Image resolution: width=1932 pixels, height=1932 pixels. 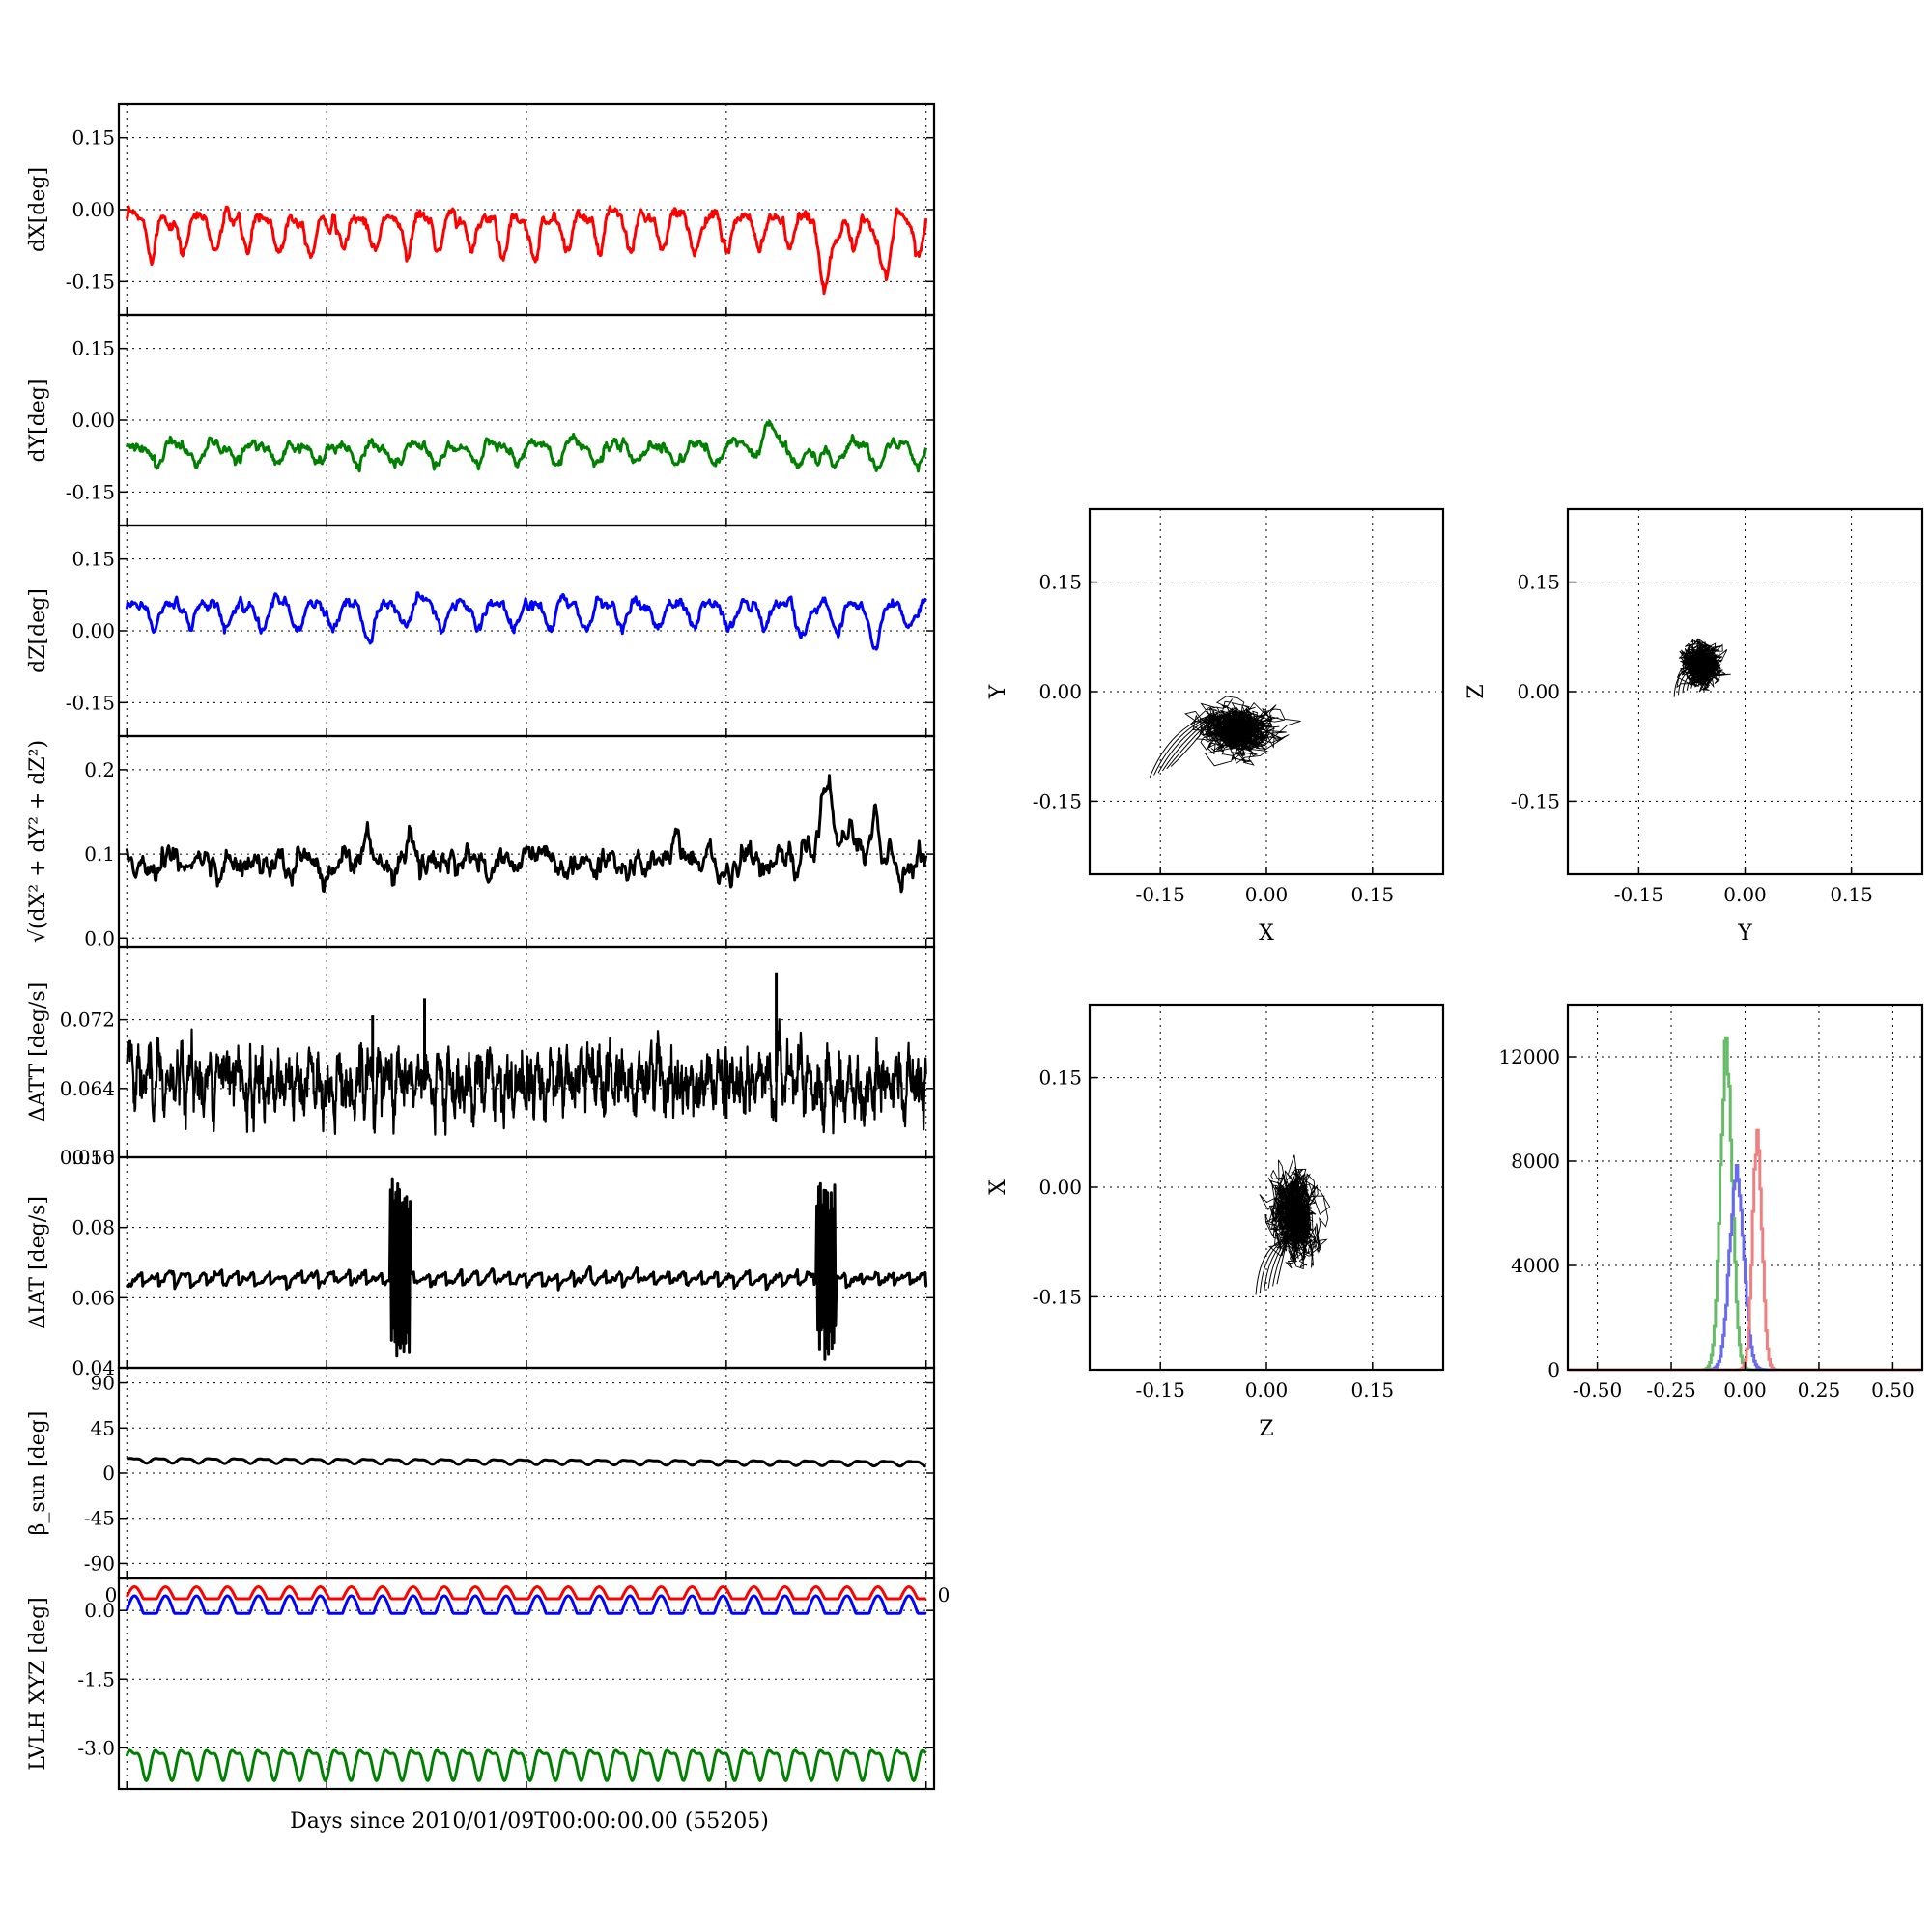 What do you see at coordinates (1060, 1187) in the screenshot?
I see `zx-ytick-label-1: 0.00` at bounding box center [1060, 1187].